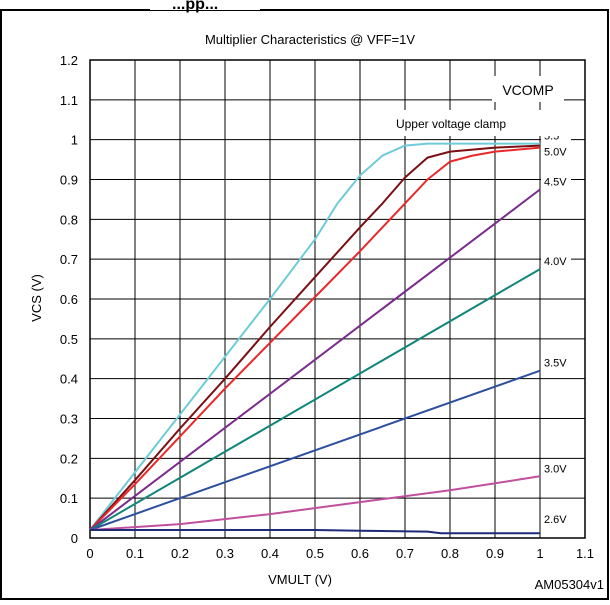 The height and width of the screenshot is (605, 610). Describe the element at coordinates (69, 100) in the screenshot. I see `y-tick-label: 1.1` at that location.